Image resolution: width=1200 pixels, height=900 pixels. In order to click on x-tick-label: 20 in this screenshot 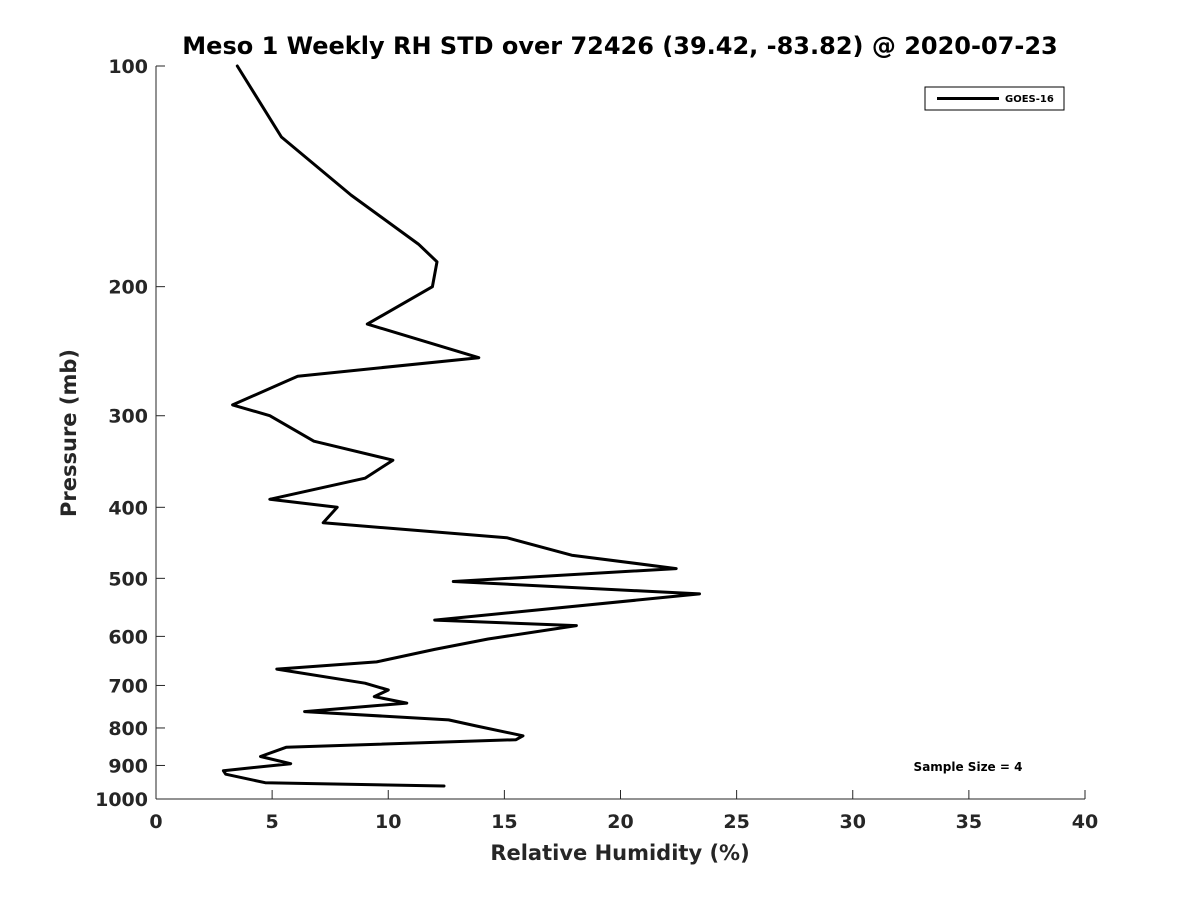, I will do `click(620, 822)`.